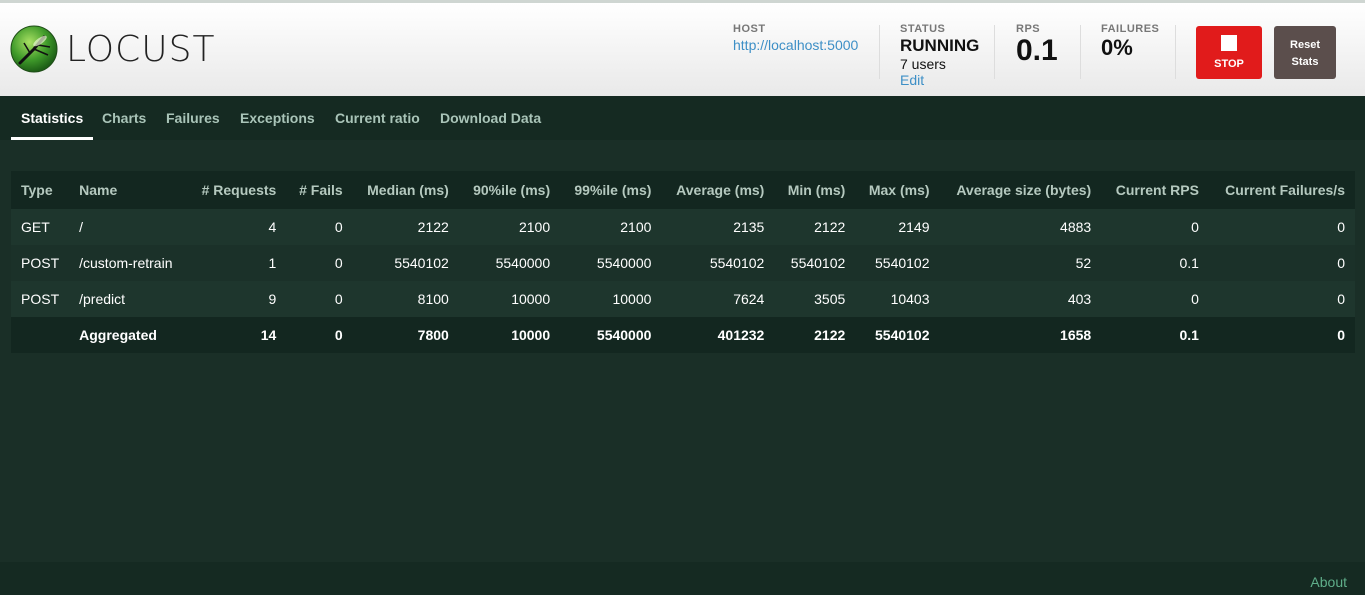  What do you see at coordinates (237, 227) in the screenshot?
I see `cell: 4` at bounding box center [237, 227].